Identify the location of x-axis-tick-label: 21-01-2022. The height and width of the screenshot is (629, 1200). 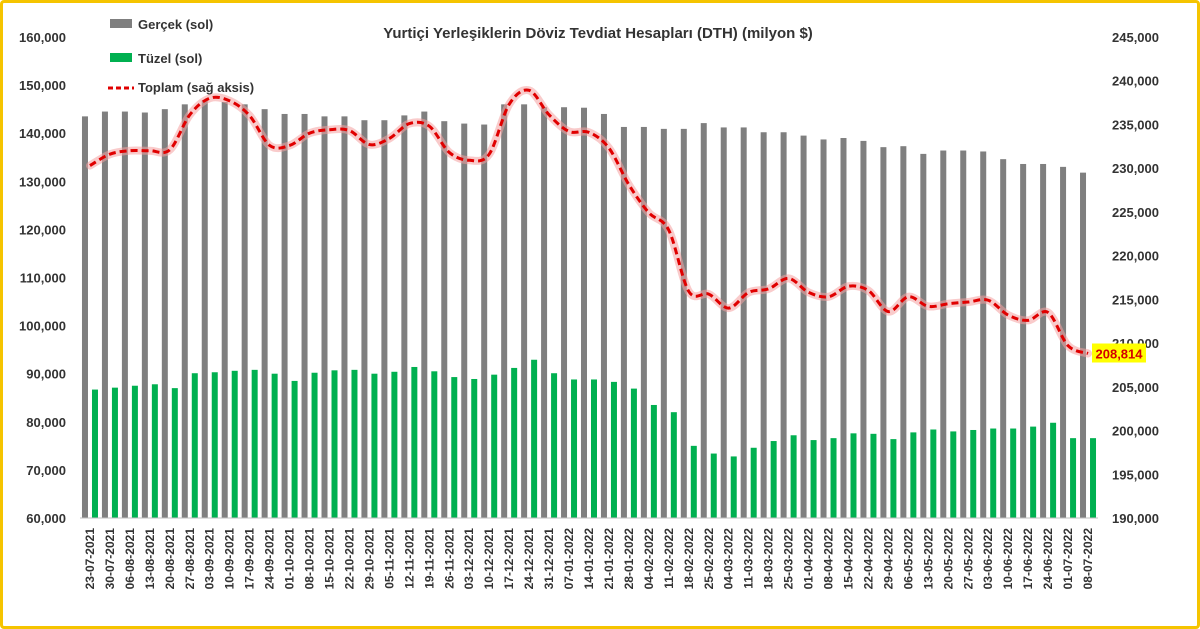
(609, 559).